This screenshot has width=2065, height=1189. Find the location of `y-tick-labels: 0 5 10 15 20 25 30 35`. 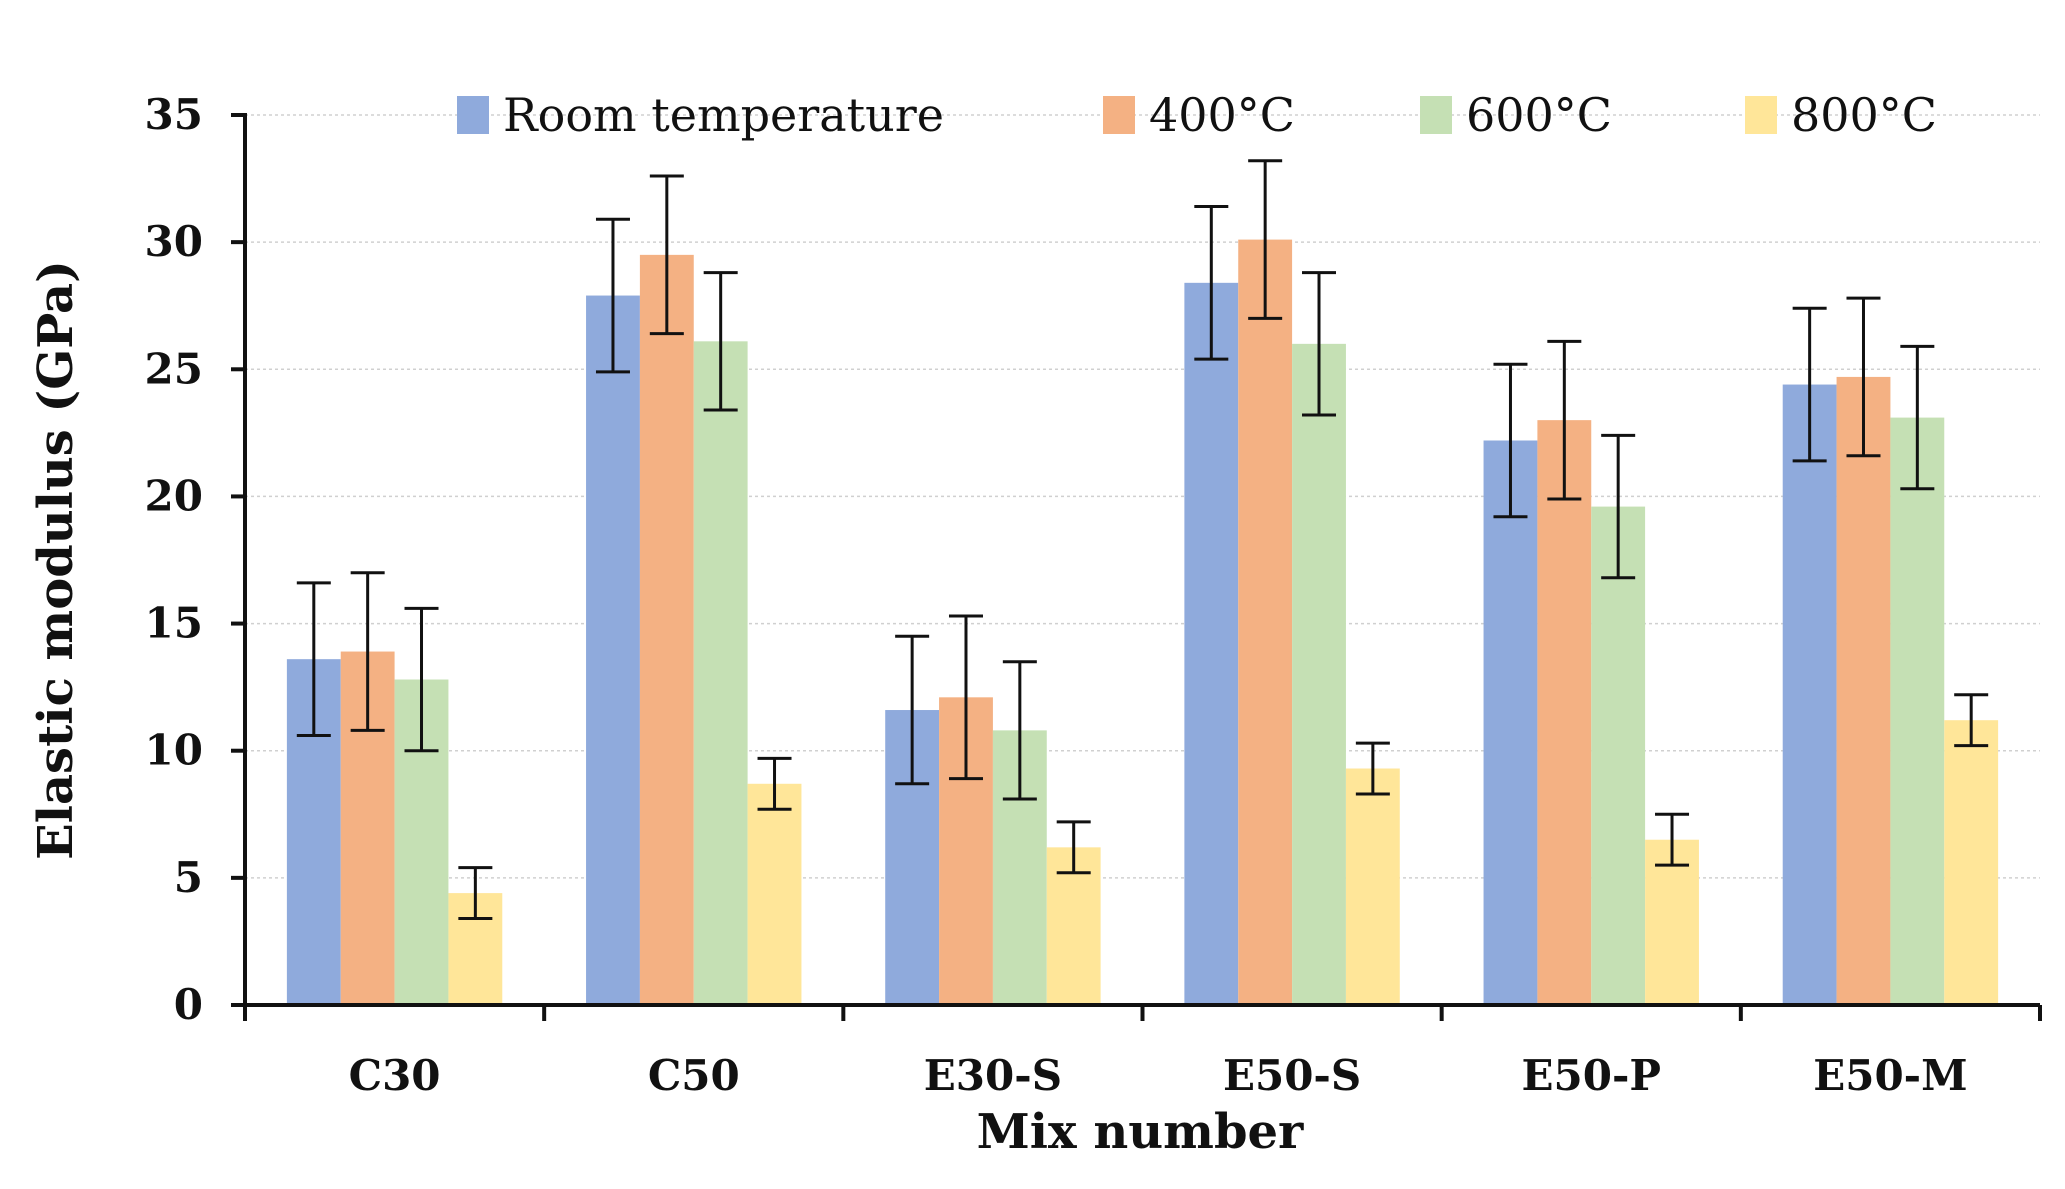

y-tick-labels: 0 5 10 15 20 25 30 35 is located at coordinates (195, 559).